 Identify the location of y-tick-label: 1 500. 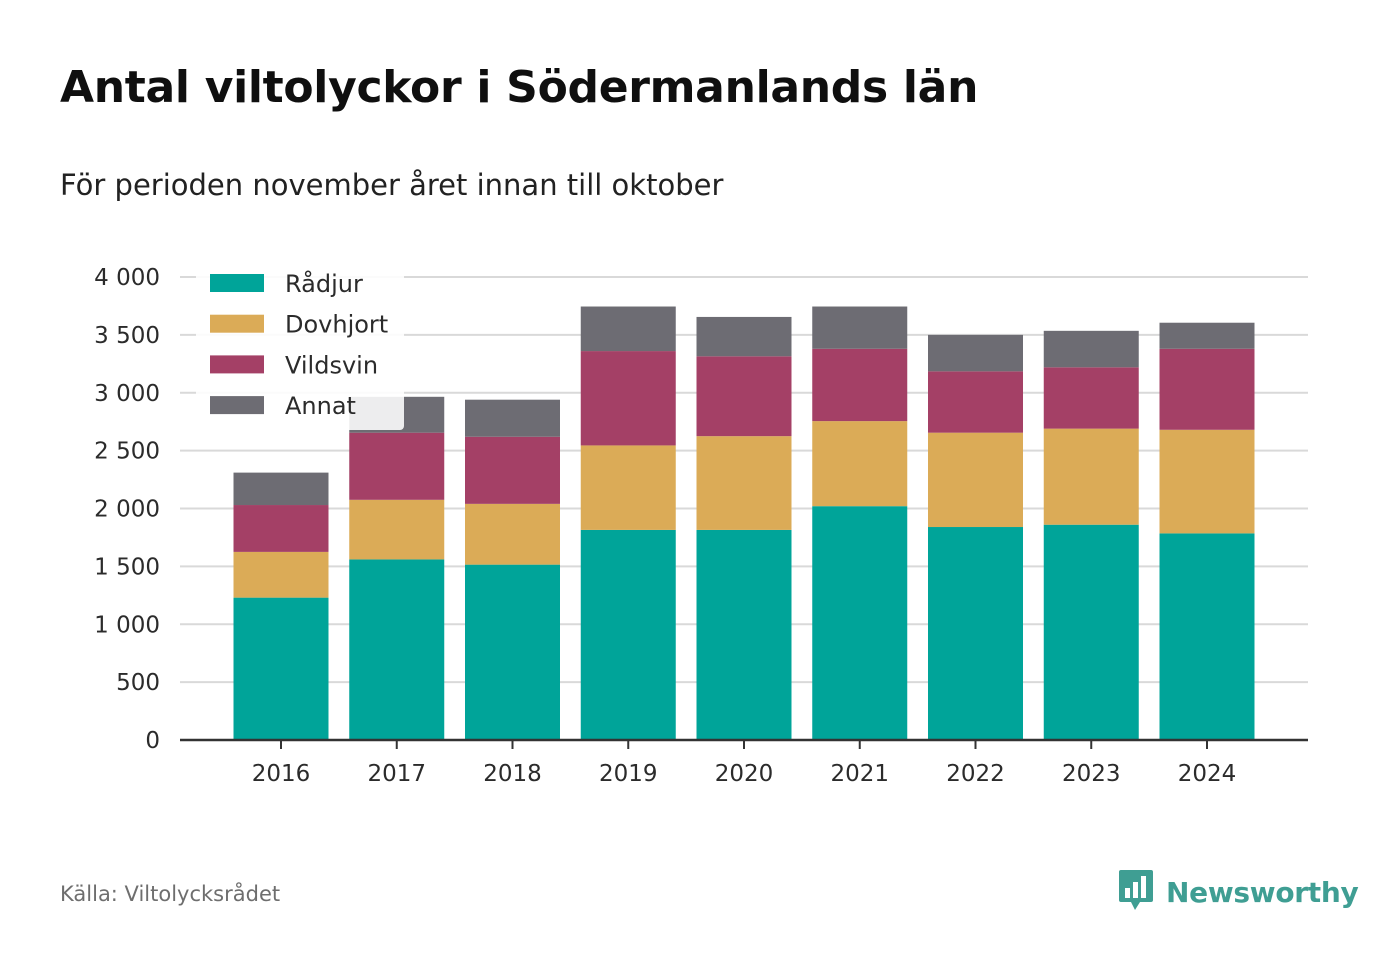
(127, 567).